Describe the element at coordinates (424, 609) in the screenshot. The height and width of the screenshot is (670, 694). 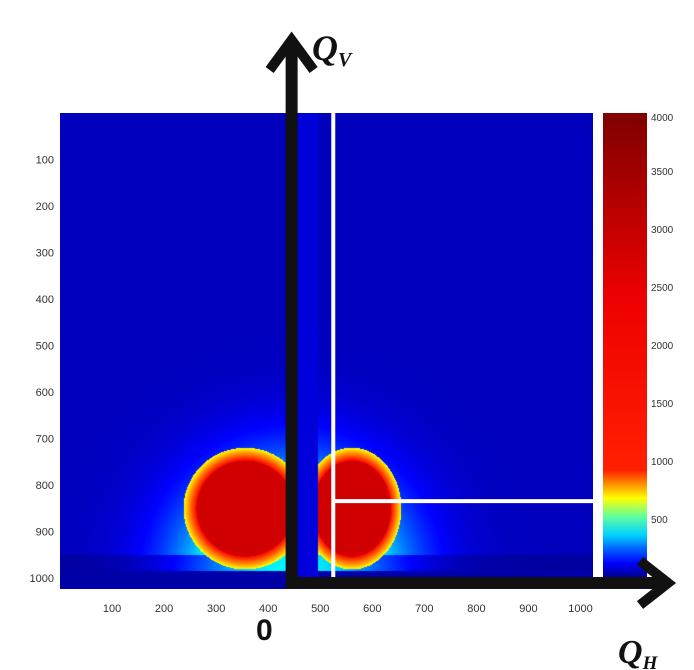
I see `x-tick-label: 700` at that location.